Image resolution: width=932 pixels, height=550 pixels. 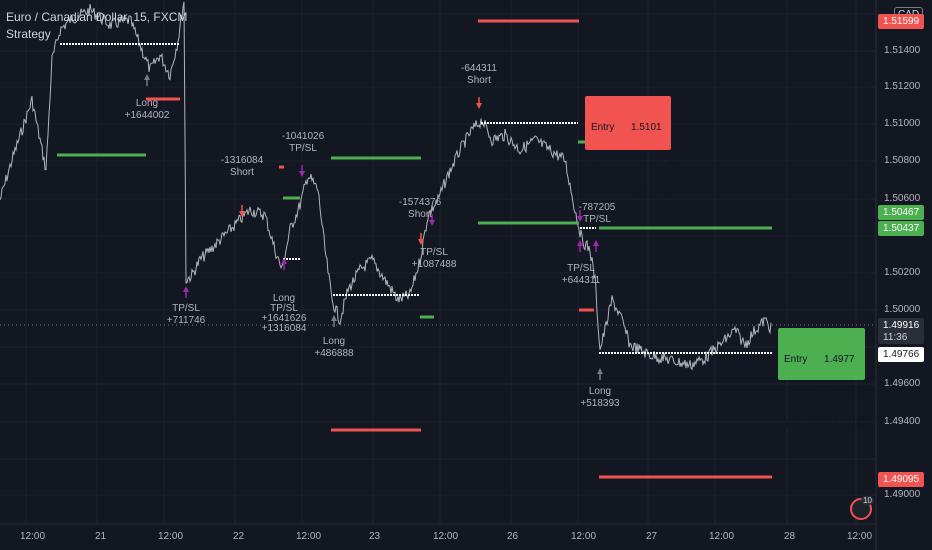 What do you see at coordinates (862, 508) in the screenshot?
I see `tradingview-logo-icon: 10` at bounding box center [862, 508].